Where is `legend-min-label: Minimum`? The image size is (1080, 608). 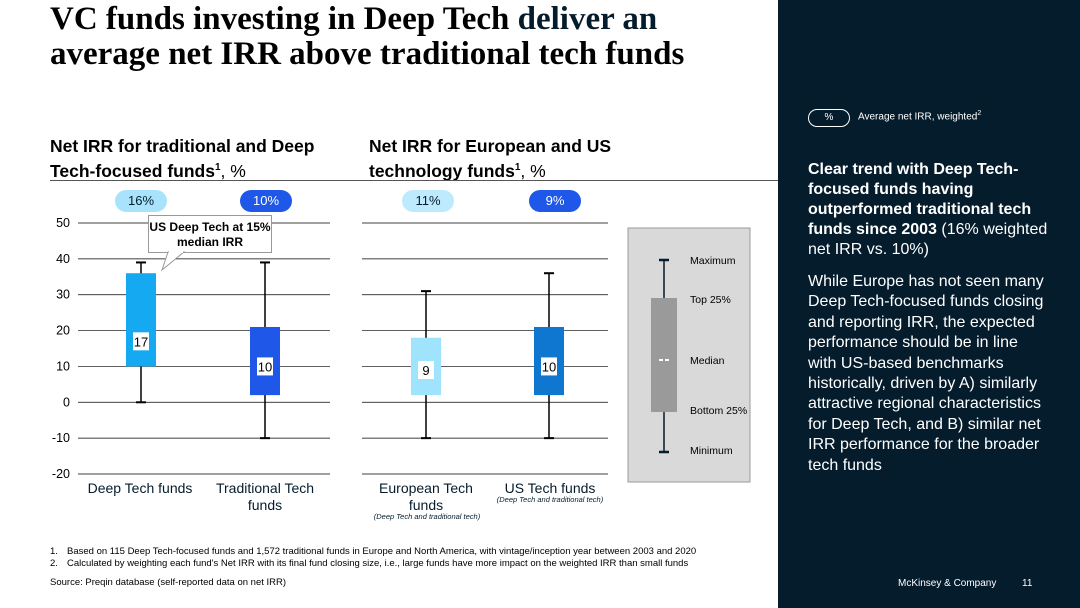
legend-min-label: Minimum is located at coordinates (711, 451).